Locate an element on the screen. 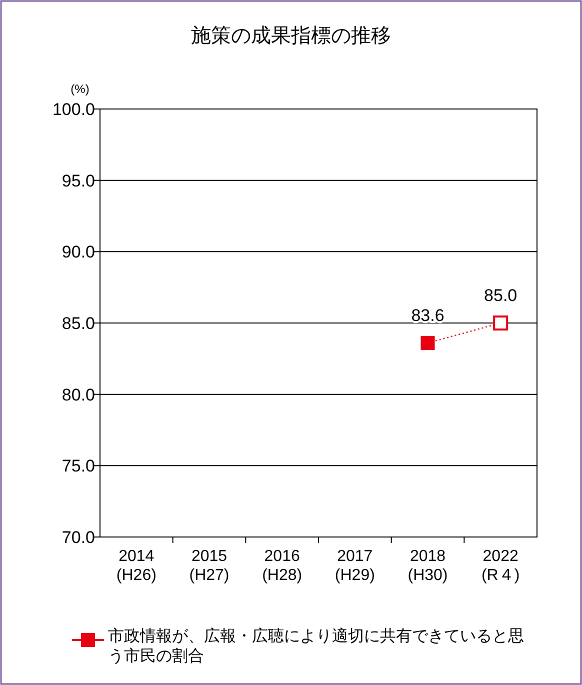 This screenshot has height=685, width=582. x-tick-label: 2014 (H26) is located at coordinates (136, 566).